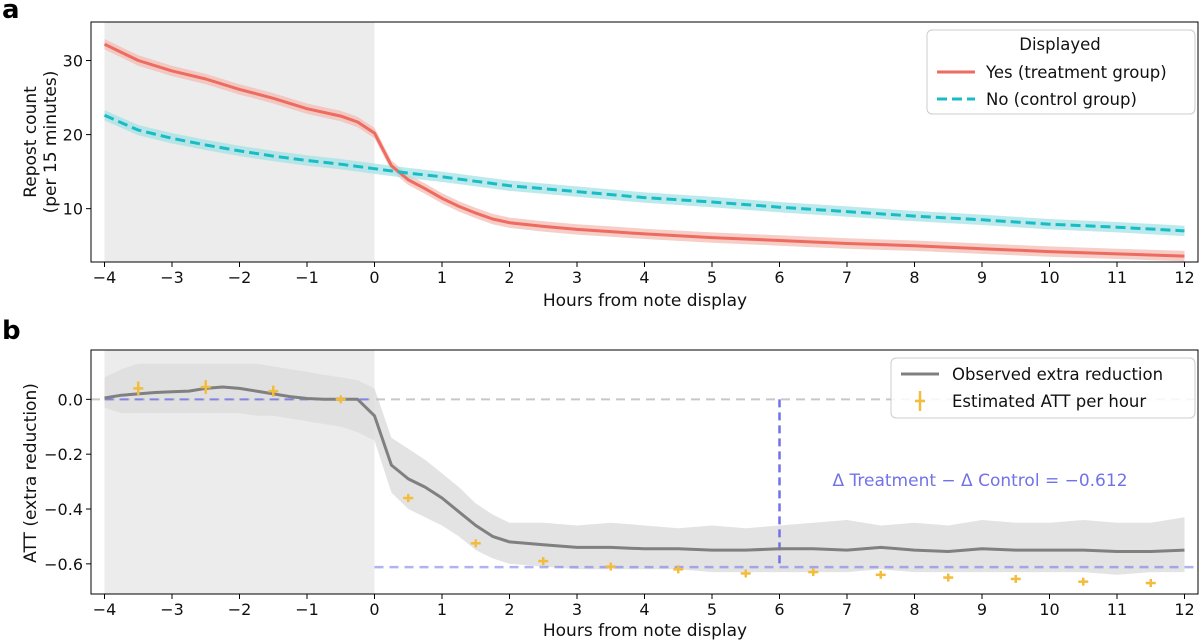 This screenshot has width=1200, height=641. I want to click on panel-b-x-tick-label: 6, so click(779, 609).